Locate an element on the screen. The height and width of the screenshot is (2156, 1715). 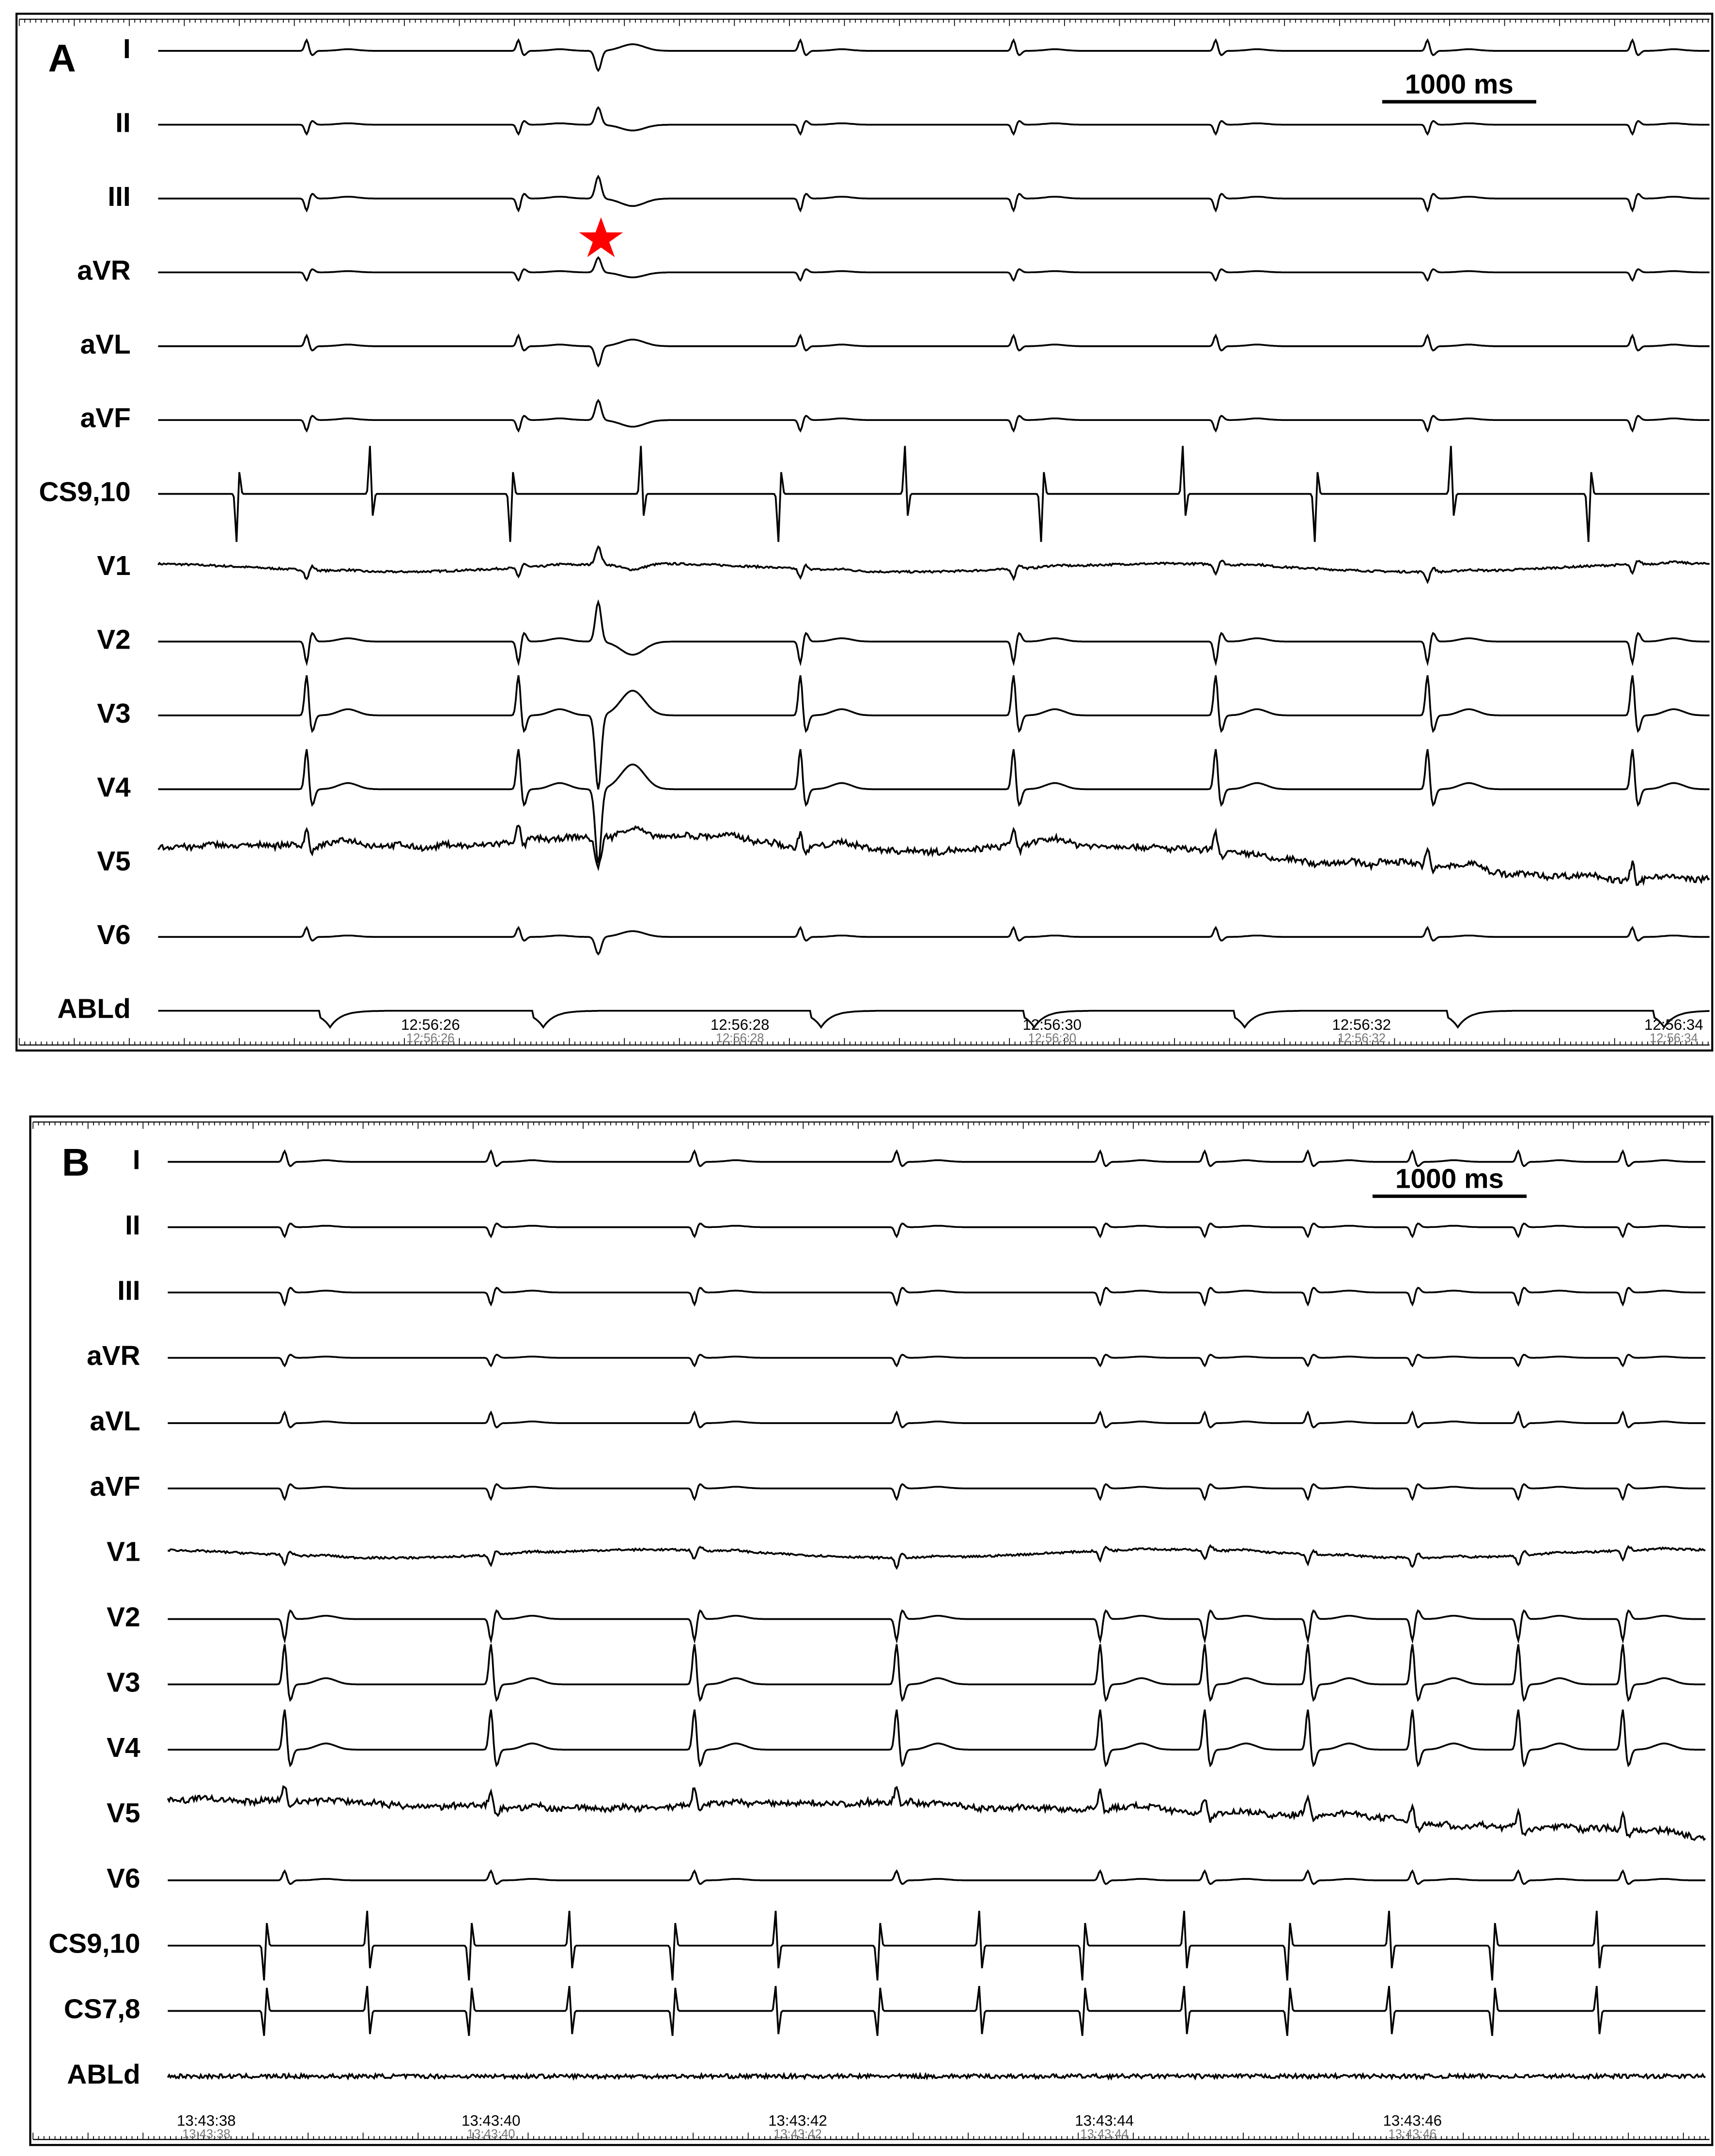
timestamp-shadow: 13:43:44 is located at coordinates (1104, 2134).